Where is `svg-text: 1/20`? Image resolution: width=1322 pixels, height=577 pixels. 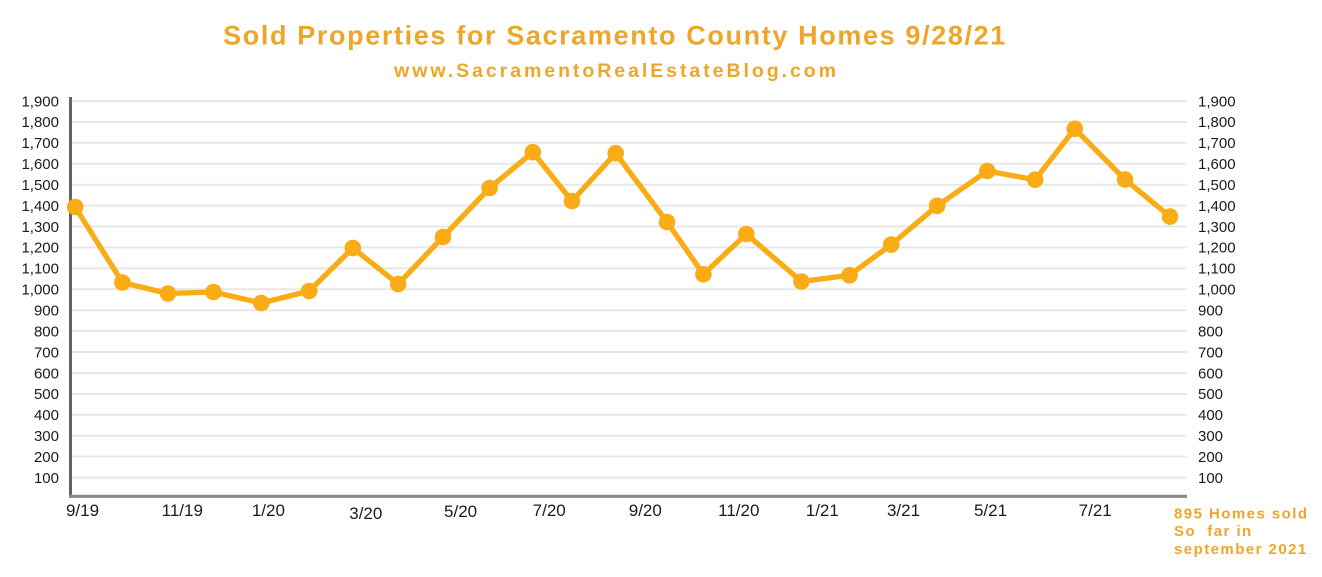
svg-text: 1/20 is located at coordinates (268, 510).